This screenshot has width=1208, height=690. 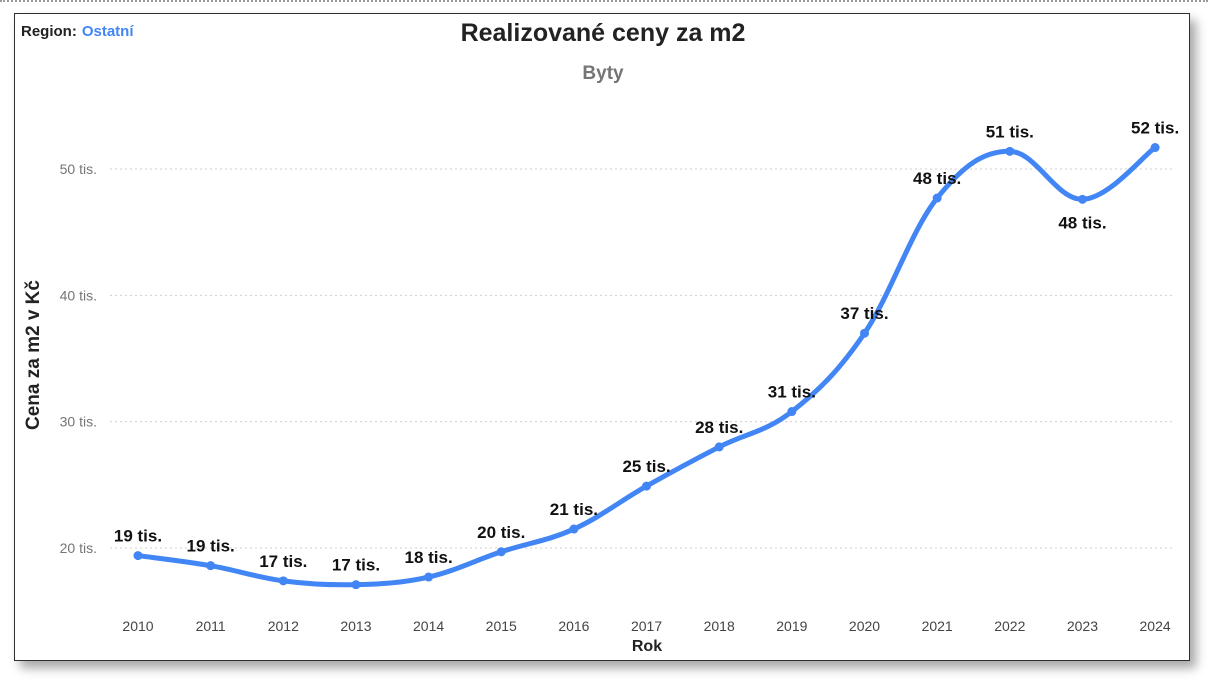 What do you see at coordinates (355, 626) in the screenshot?
I see `x-tick-label: 2013` at bounding box center [355, 626].